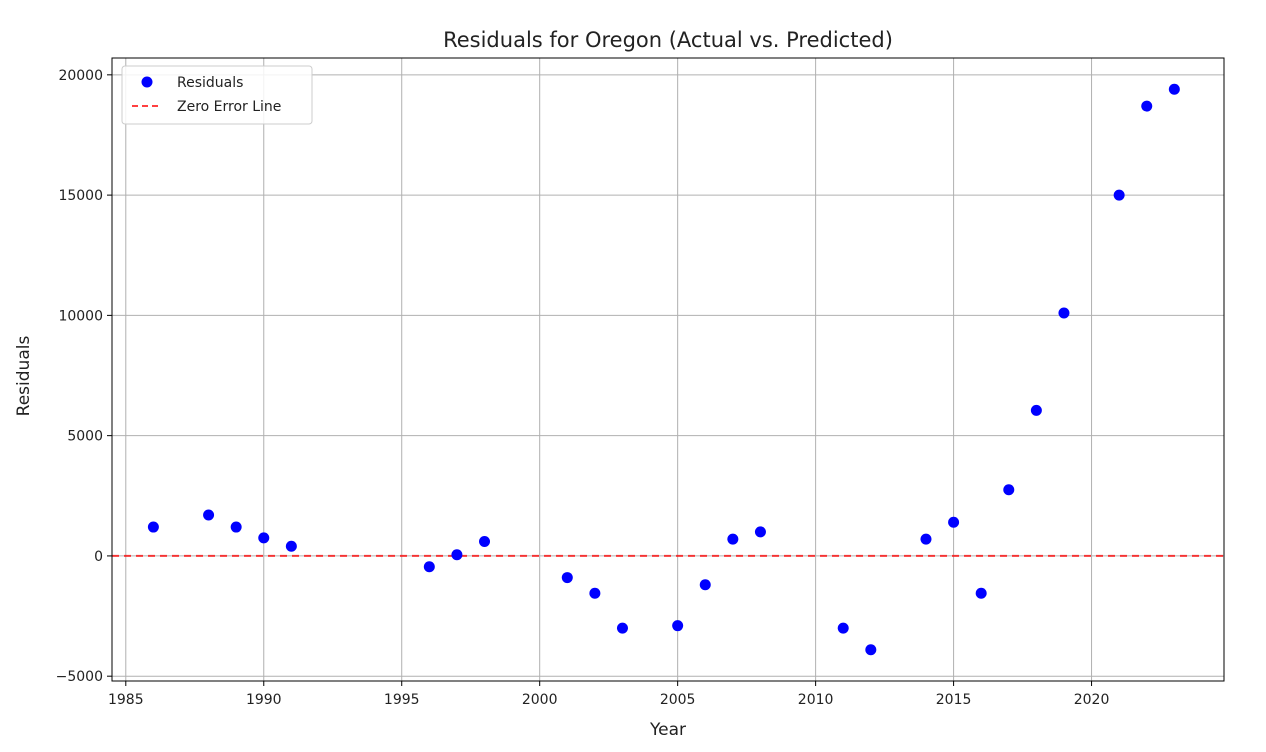 The image size is (1266, 752). Describe the element at coordinates (1092, 700) in the screenshot. I see `x-tick-label: 2020` at that location.